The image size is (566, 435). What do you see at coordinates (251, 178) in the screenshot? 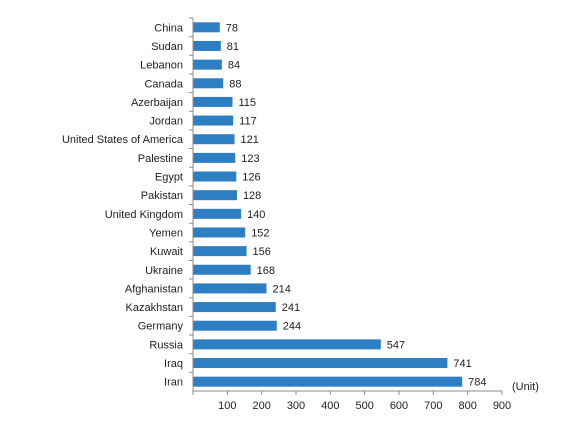
I see `value-label: 126` at bounding box center [251, 178].